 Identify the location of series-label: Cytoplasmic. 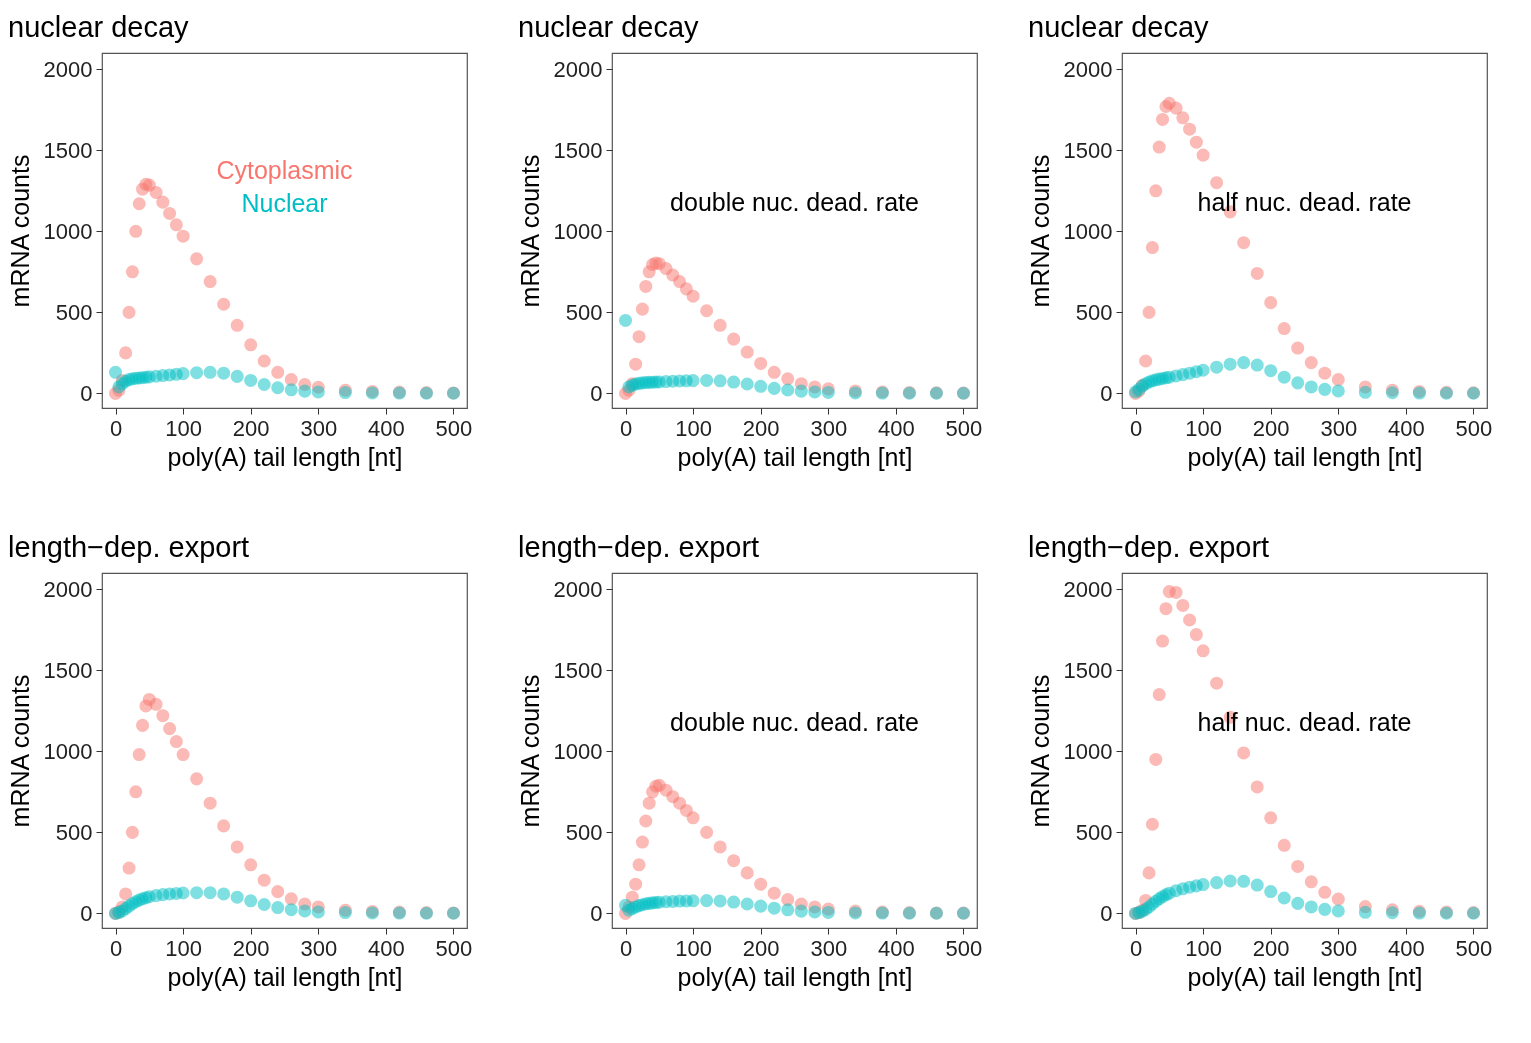
(284, 170).